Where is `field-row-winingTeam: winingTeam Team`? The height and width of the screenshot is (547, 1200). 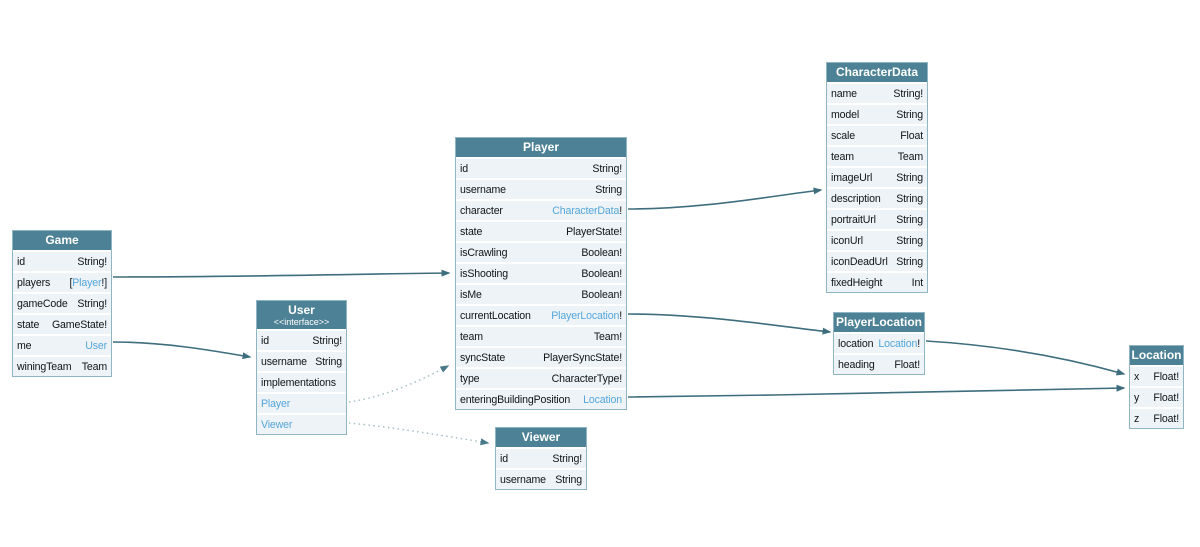 field-row-winingTeam: winingTeam Team is located at coordinates (62, 365).